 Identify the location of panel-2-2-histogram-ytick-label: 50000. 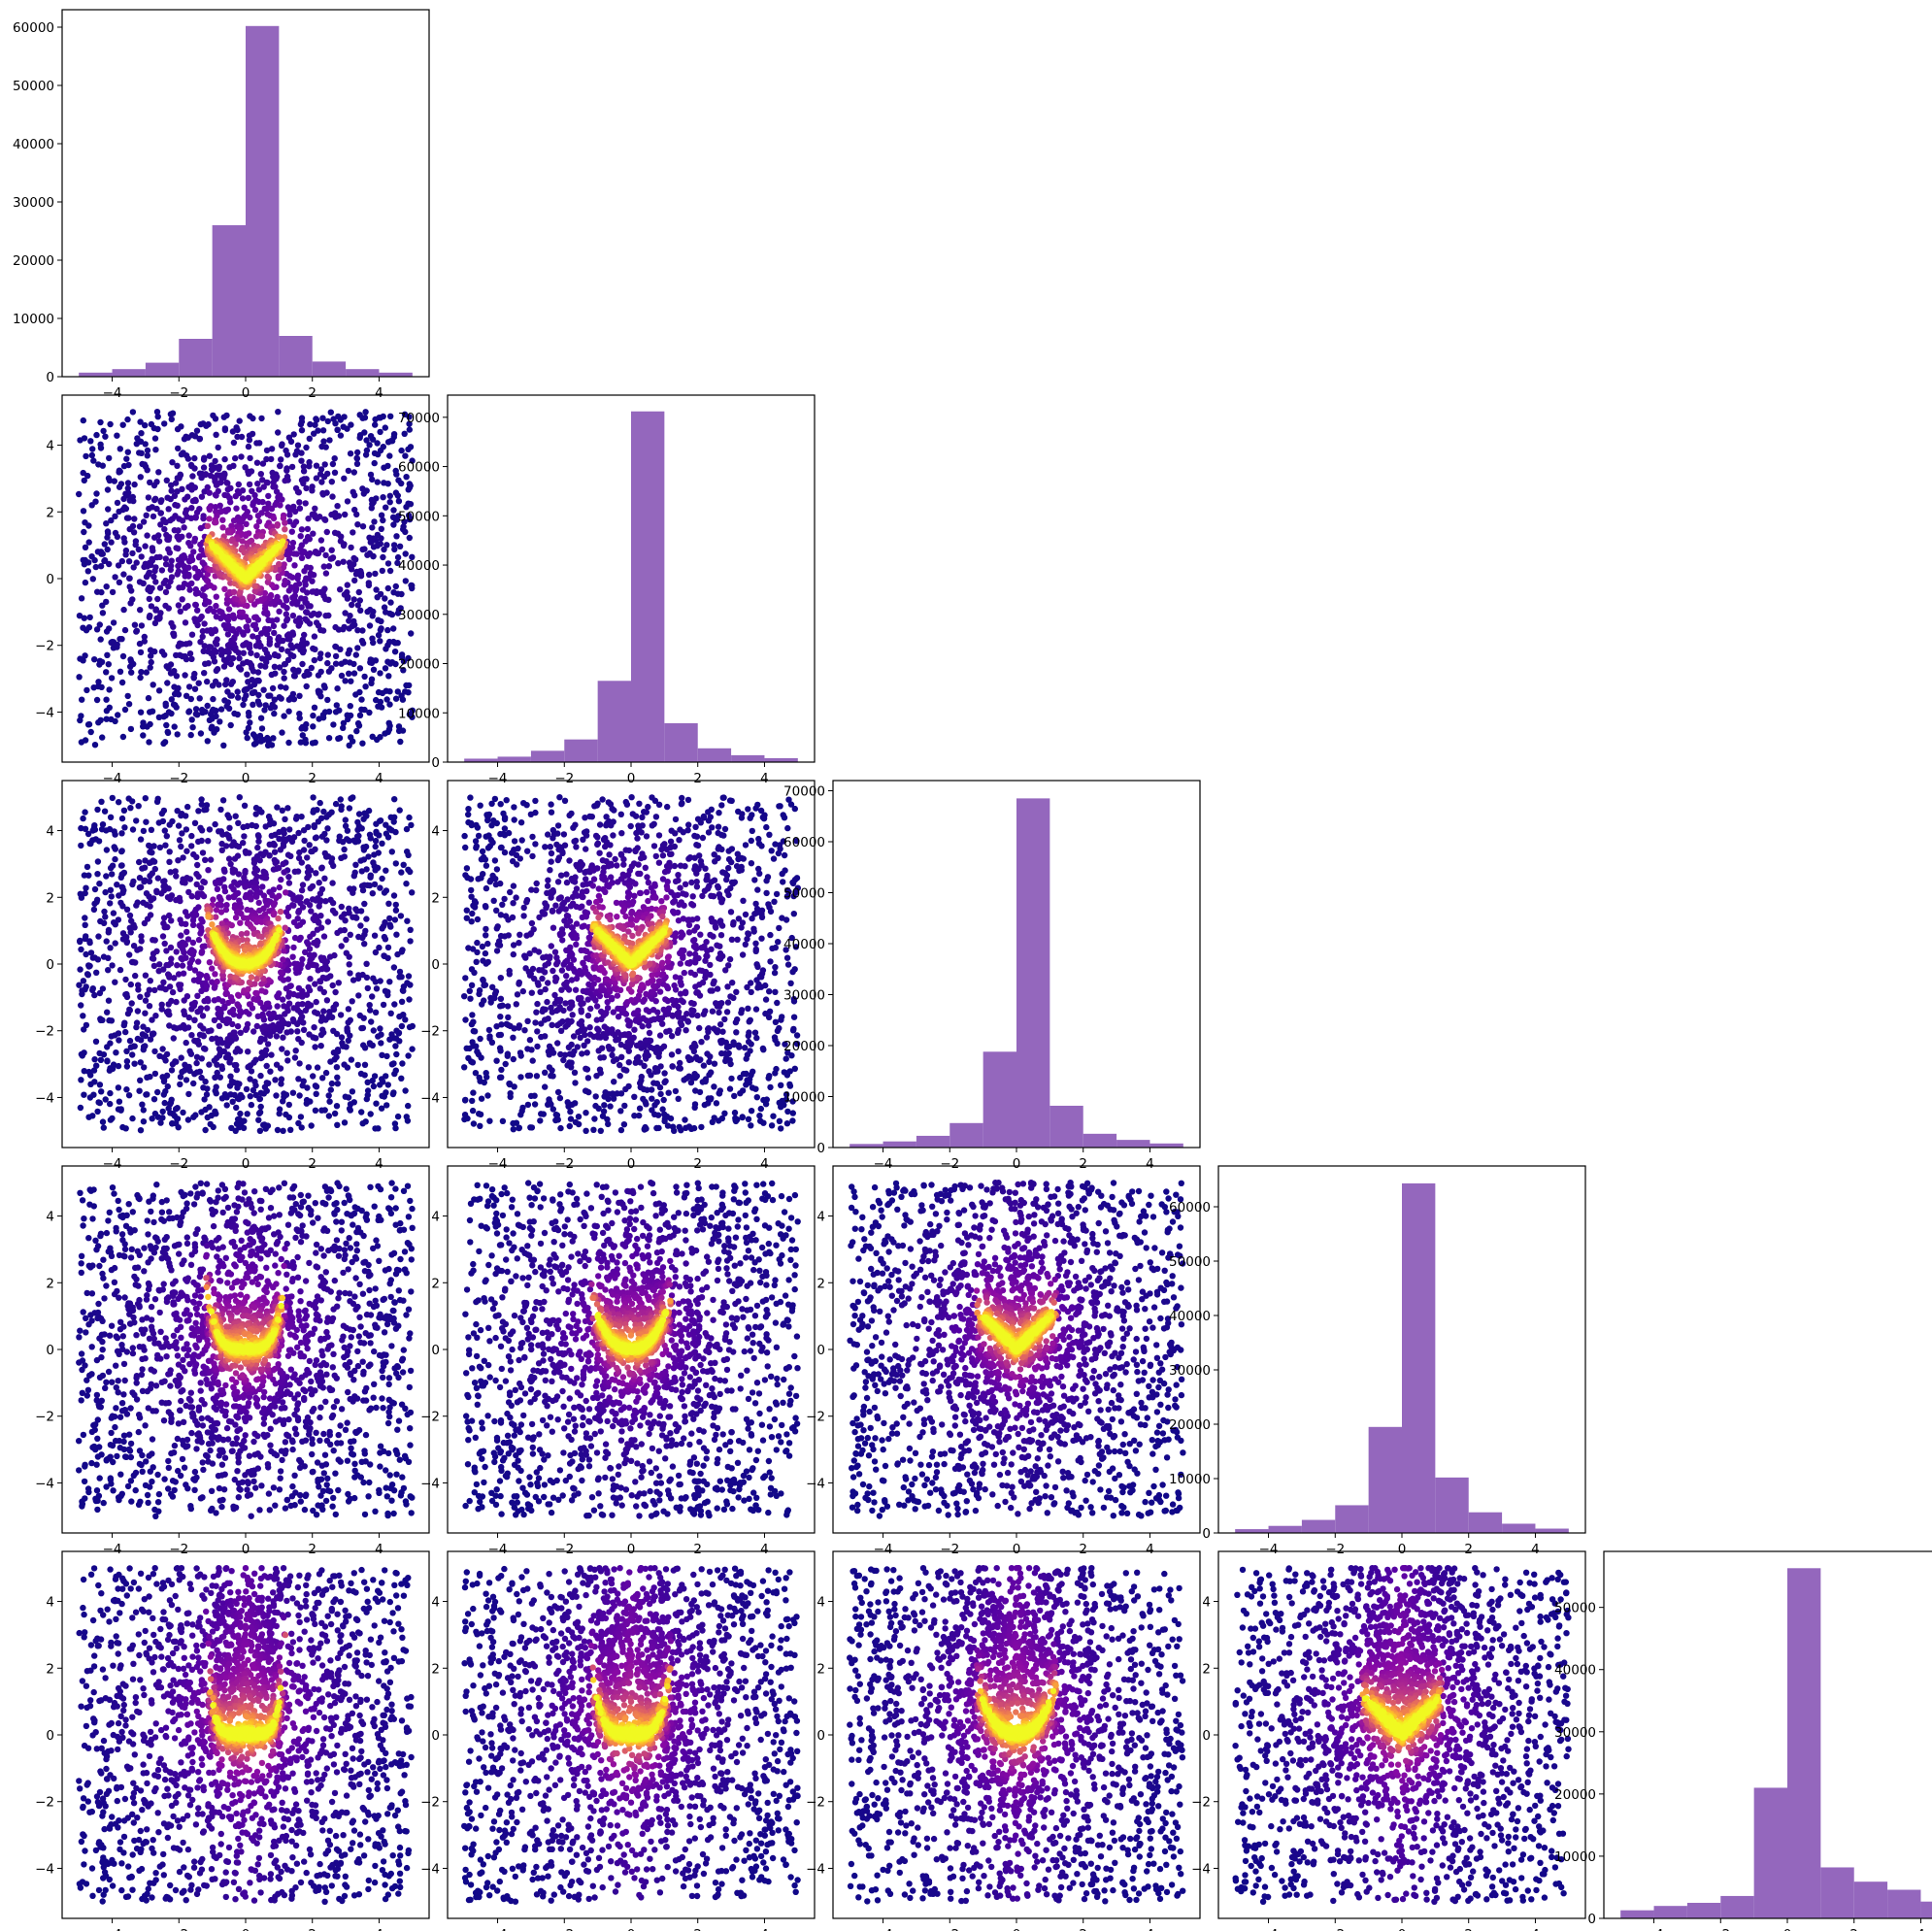
(419, 516).